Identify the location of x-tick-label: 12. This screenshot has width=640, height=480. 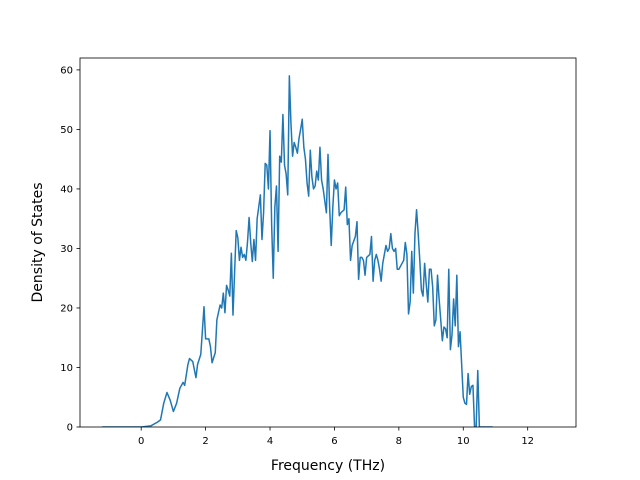
(527, 441).